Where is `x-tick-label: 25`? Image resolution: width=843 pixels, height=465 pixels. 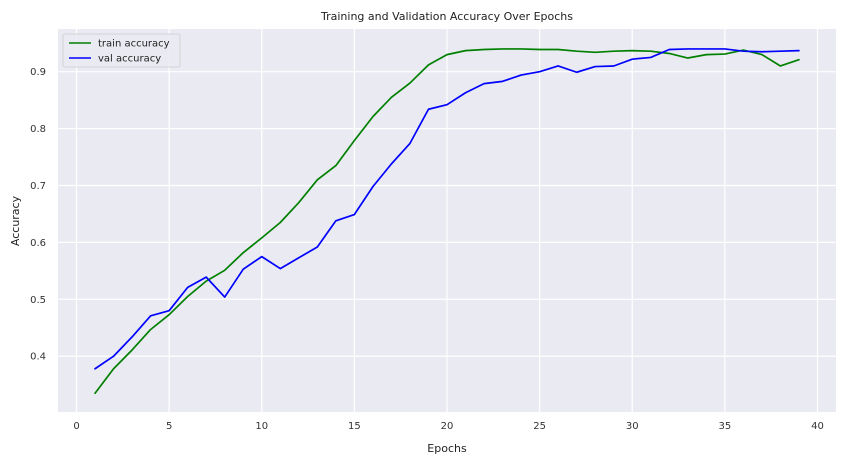 x-tick-label: 25 is located at coordinates (539, 426).